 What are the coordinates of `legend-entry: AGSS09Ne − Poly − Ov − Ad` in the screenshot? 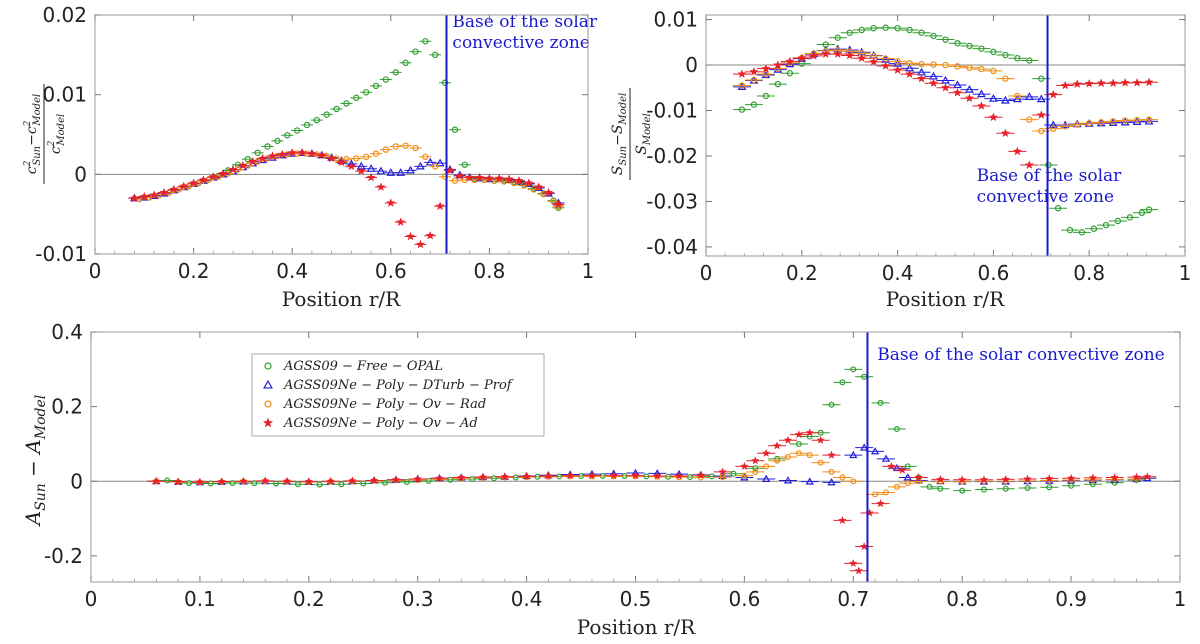 It's located at (370, 423).